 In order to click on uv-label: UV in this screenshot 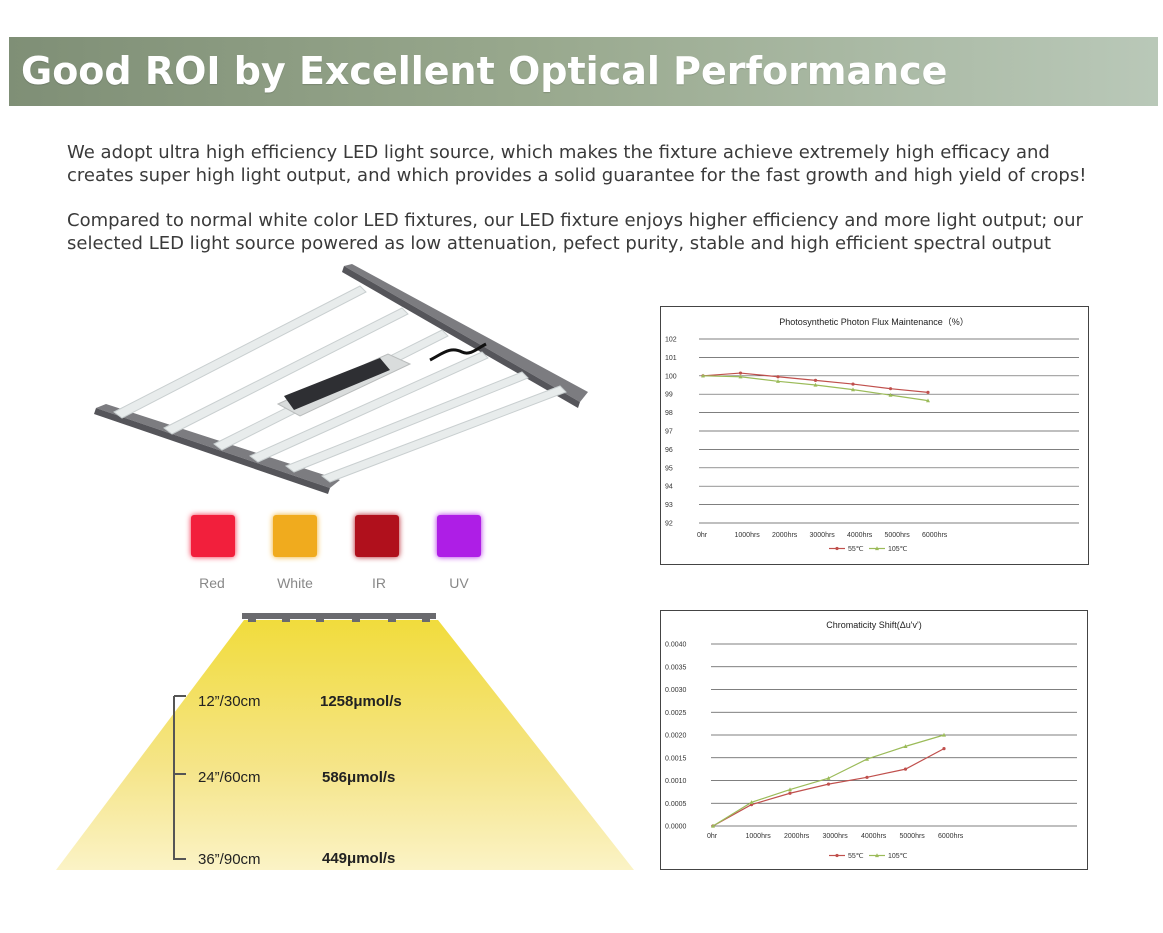, I will do `click(459, 583)`.